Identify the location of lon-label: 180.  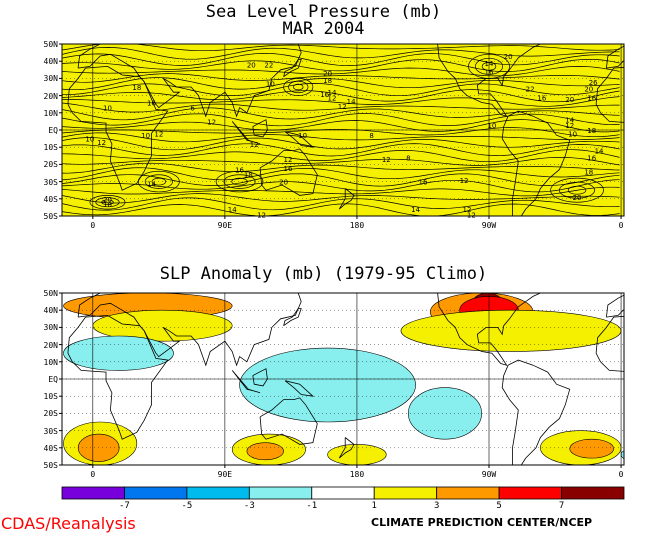
(357, 225).